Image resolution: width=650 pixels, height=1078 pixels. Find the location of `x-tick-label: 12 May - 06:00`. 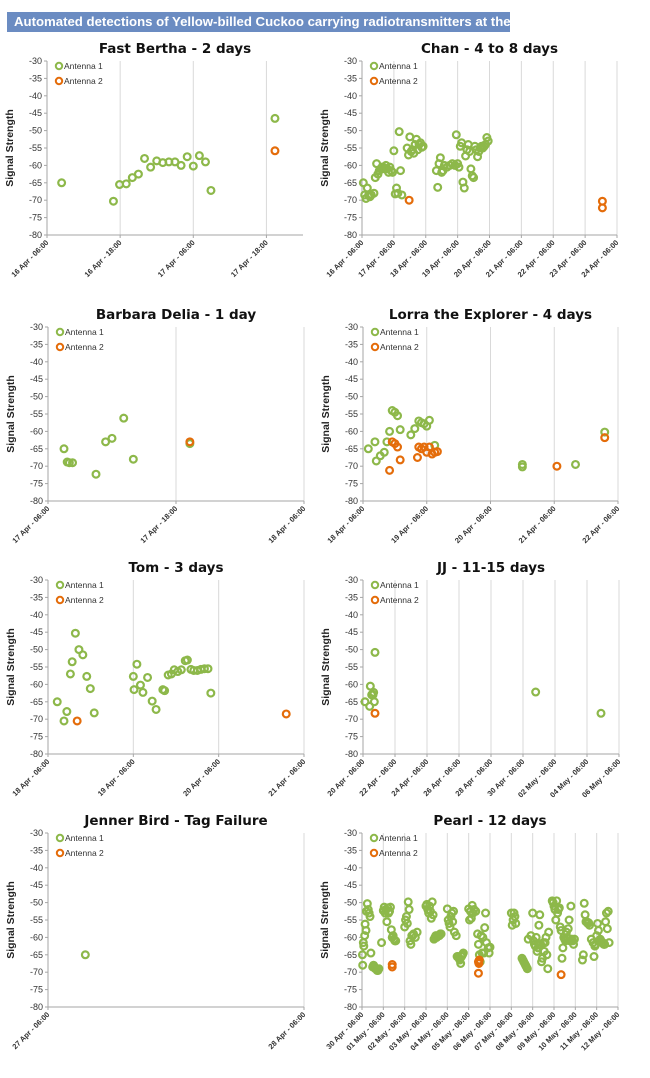

x-tick-label: 12 May - 06:00 is located at coordinates (600, 1031).